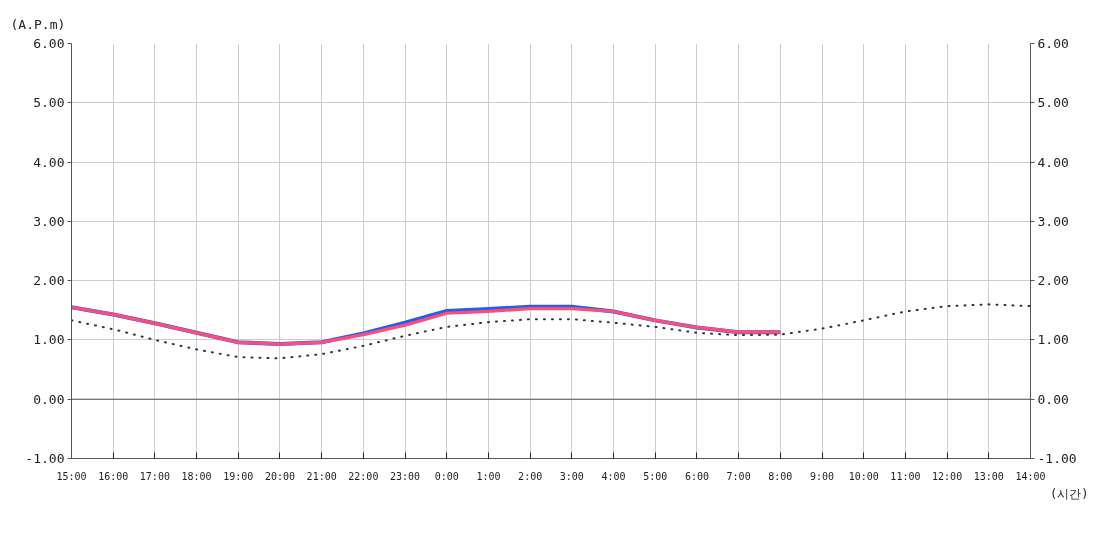  Describe the element at coordinates (738, 476) in the screenshot. I see `x-tick-label: 7:00` at that location.